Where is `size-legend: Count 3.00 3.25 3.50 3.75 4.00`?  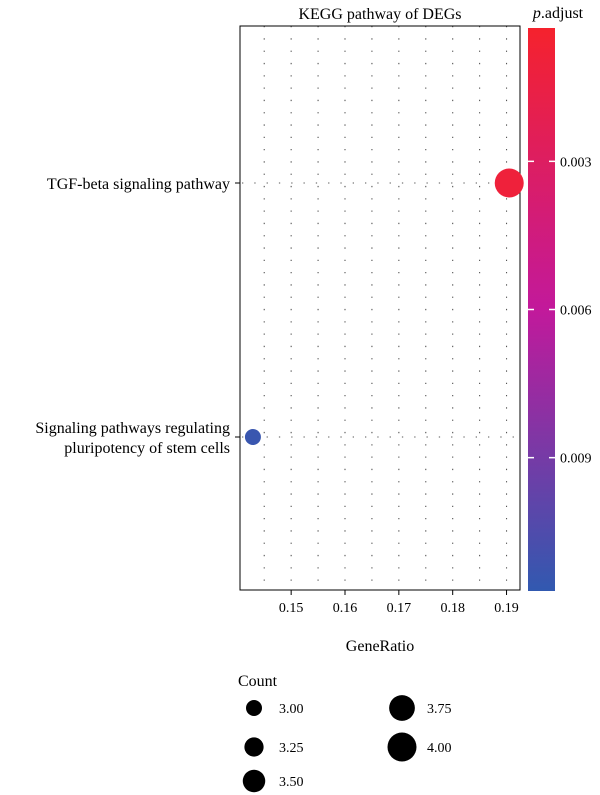 size-legend: Count 3.00 3.25 3.50 3.75 4.00 is located at coordinates (345, 733).